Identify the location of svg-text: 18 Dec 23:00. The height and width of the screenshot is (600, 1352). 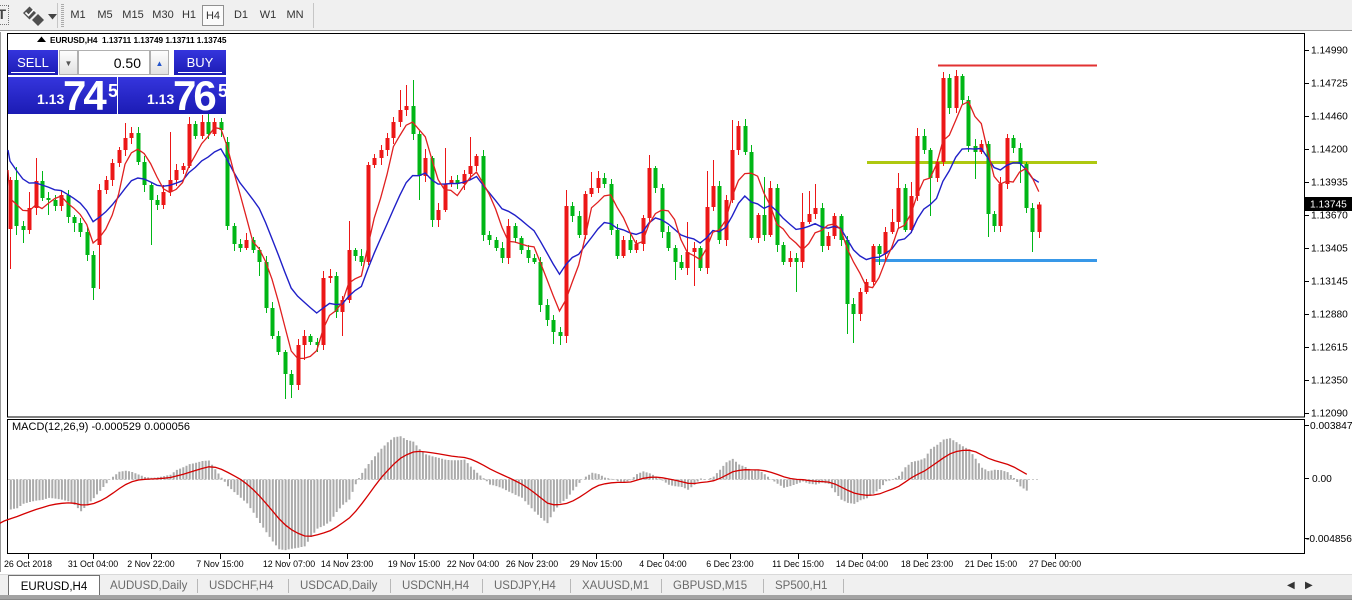
(927, 564).